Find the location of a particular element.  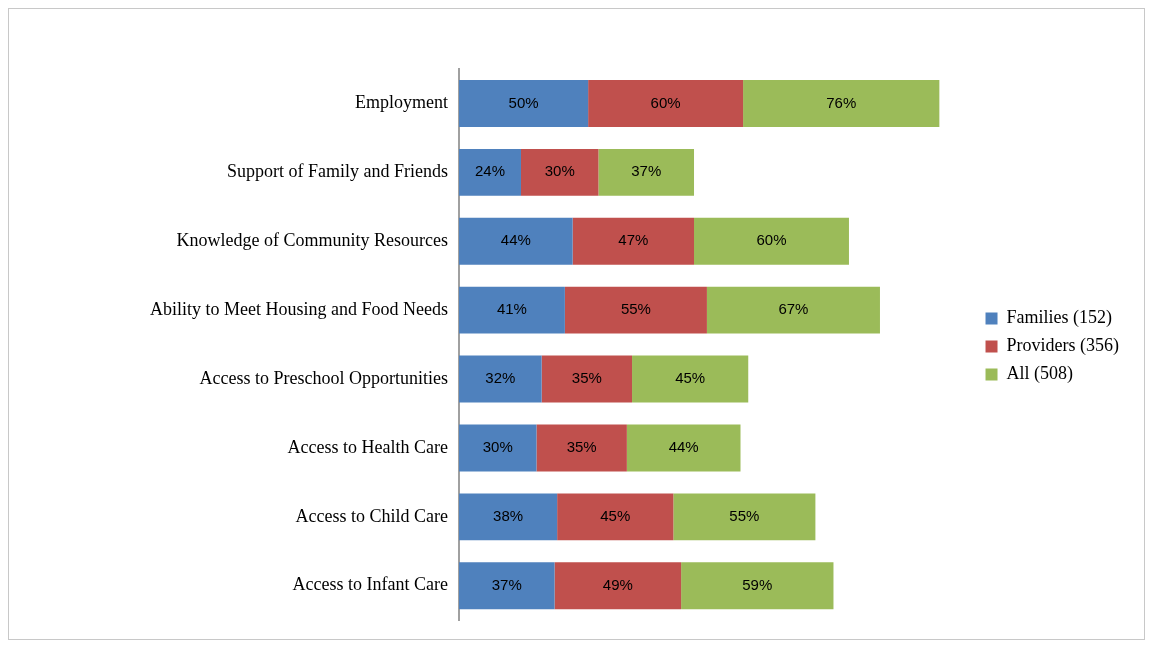

data-label: 24% is located at coordinates (490, 171).